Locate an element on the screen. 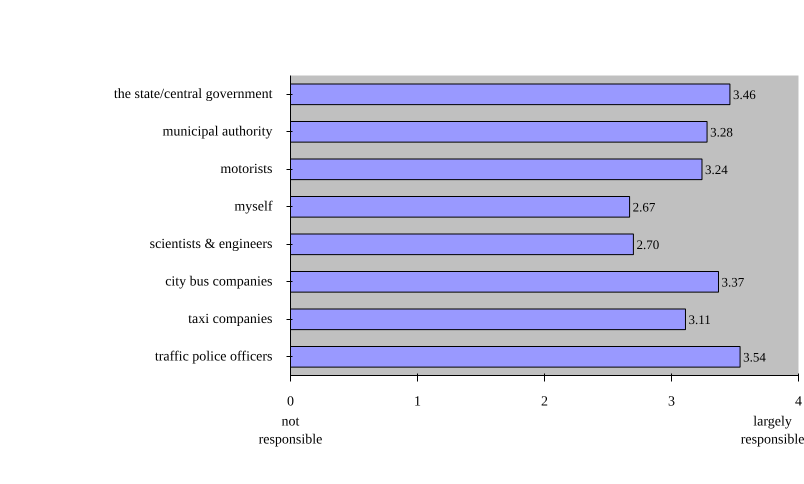  data-label: 3.24 is located at coordinates (716, 169).